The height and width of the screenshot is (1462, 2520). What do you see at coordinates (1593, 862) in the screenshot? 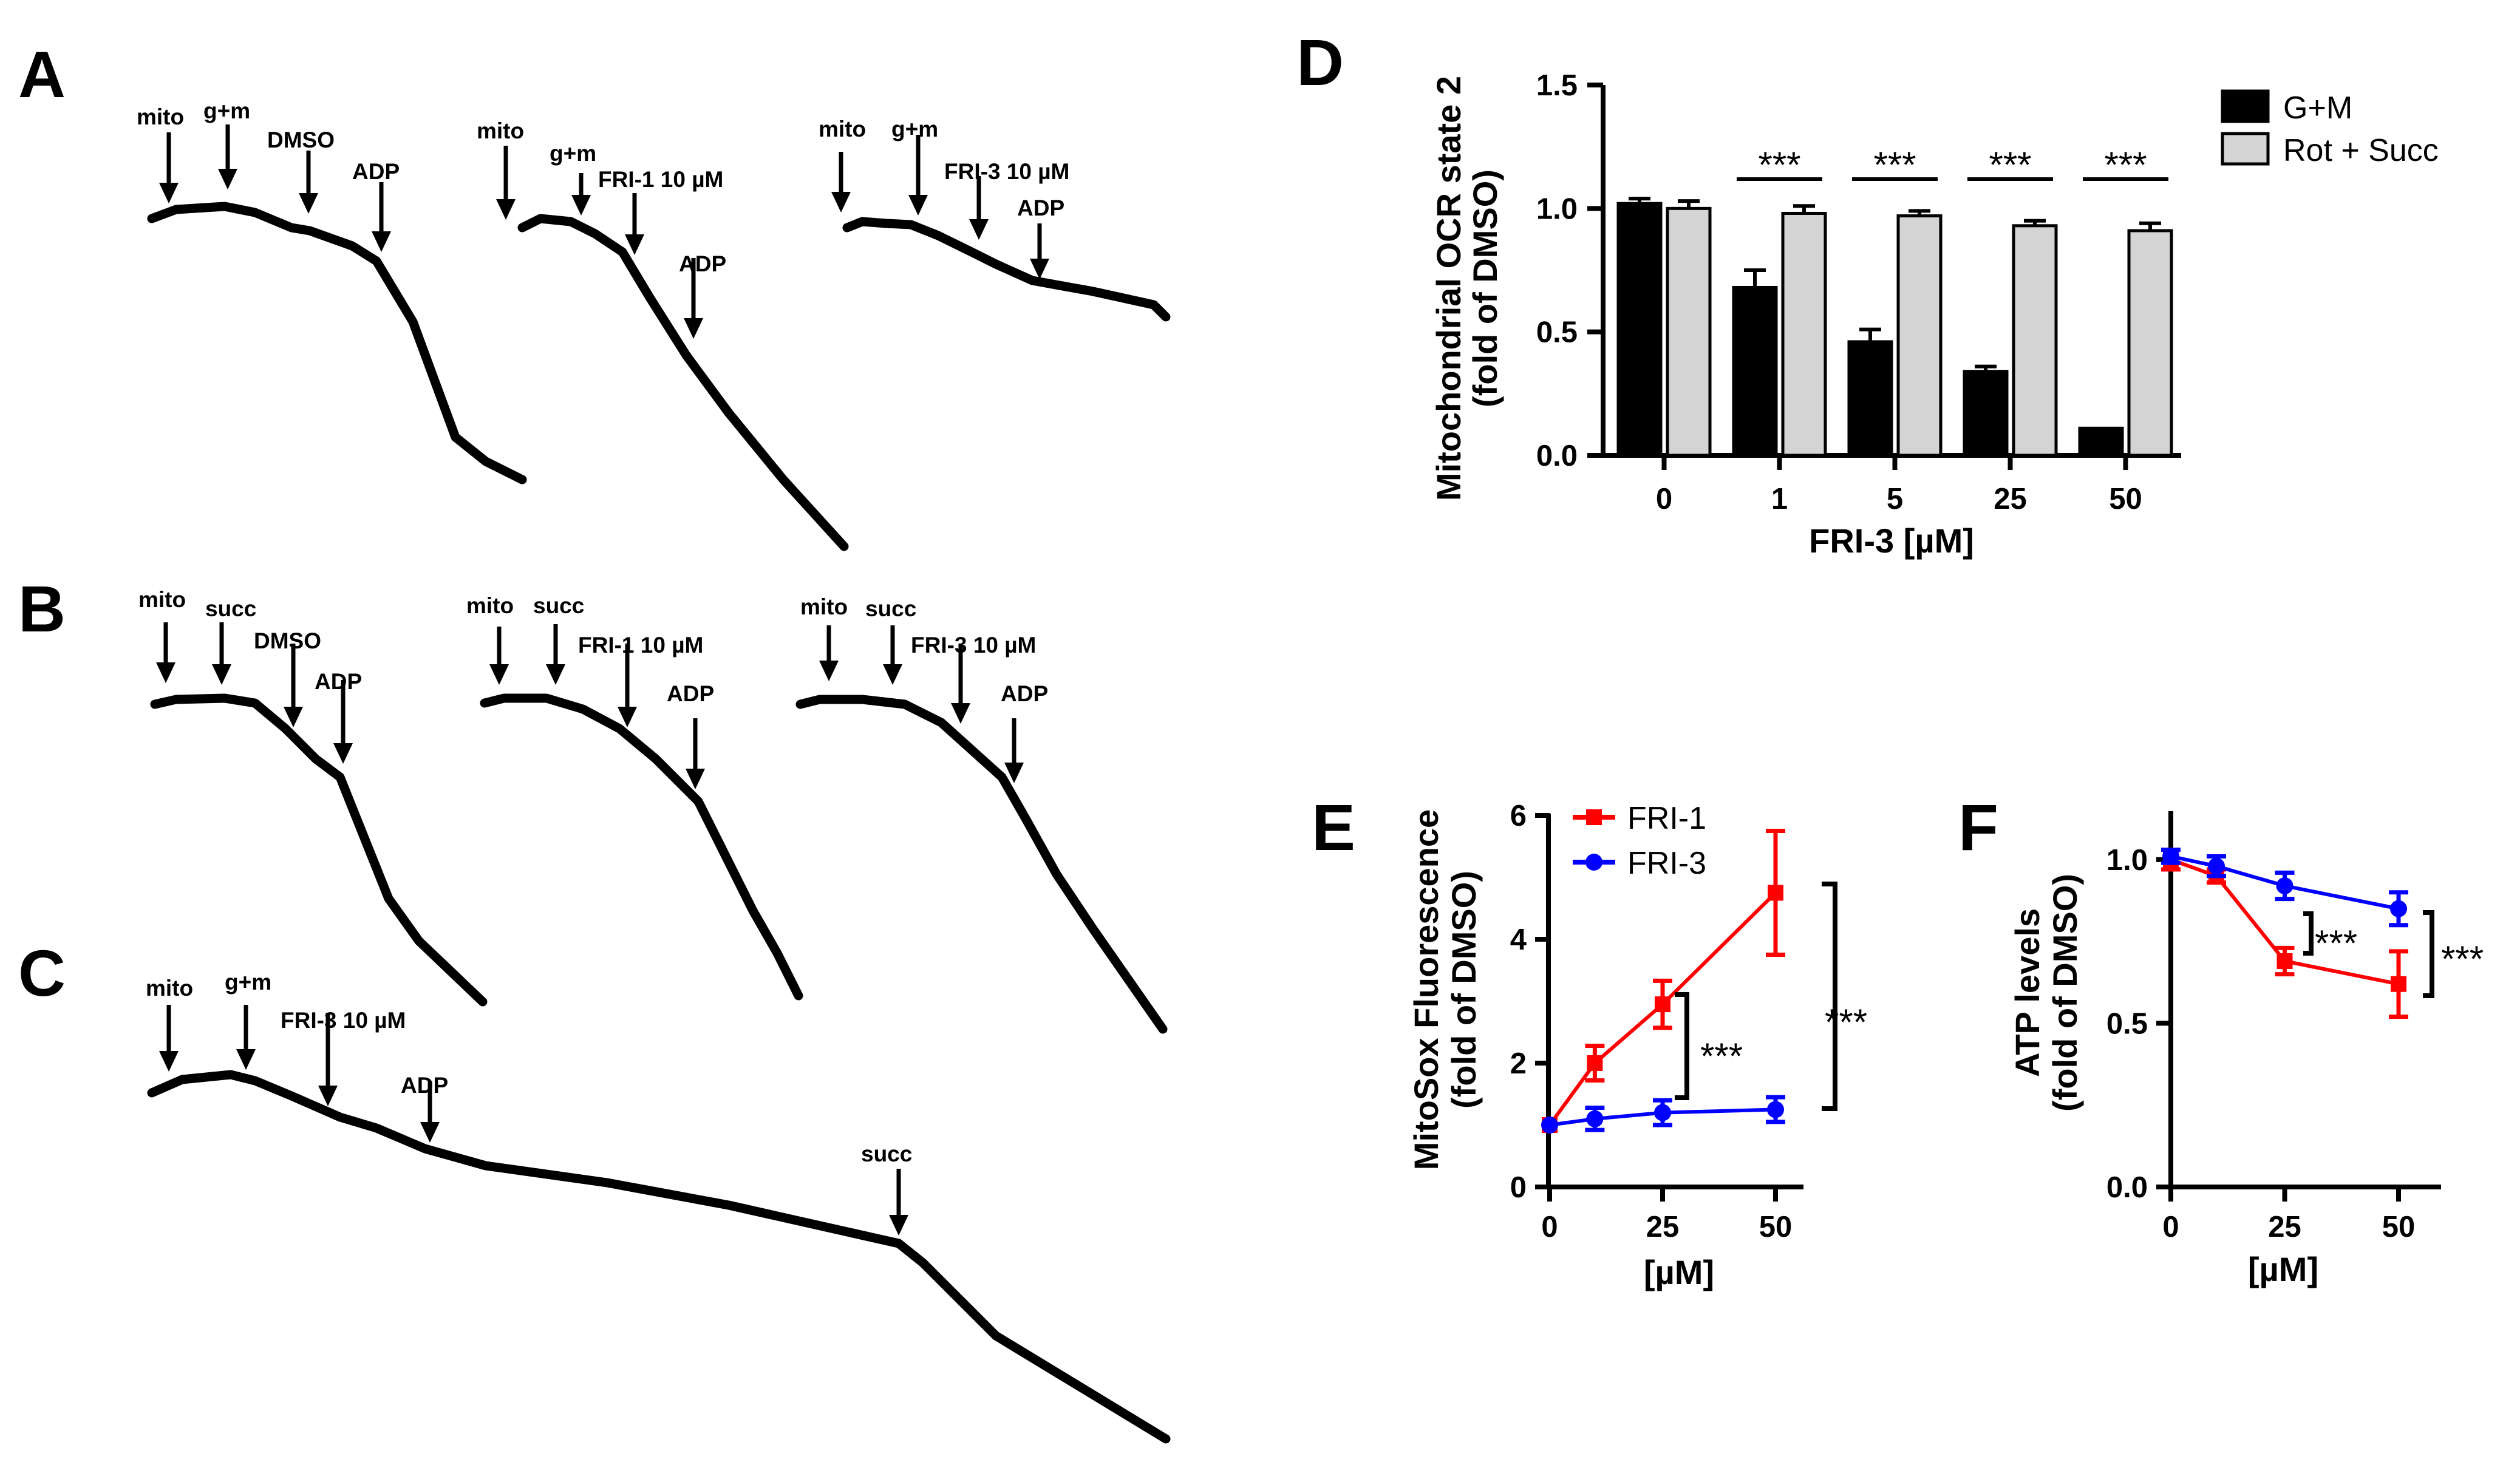
I see `legend-marker-fri3` at bounding box center [1593, 862].